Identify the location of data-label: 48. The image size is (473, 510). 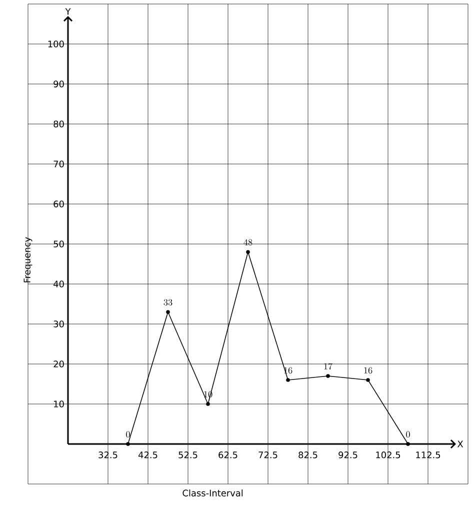
(248, 242).